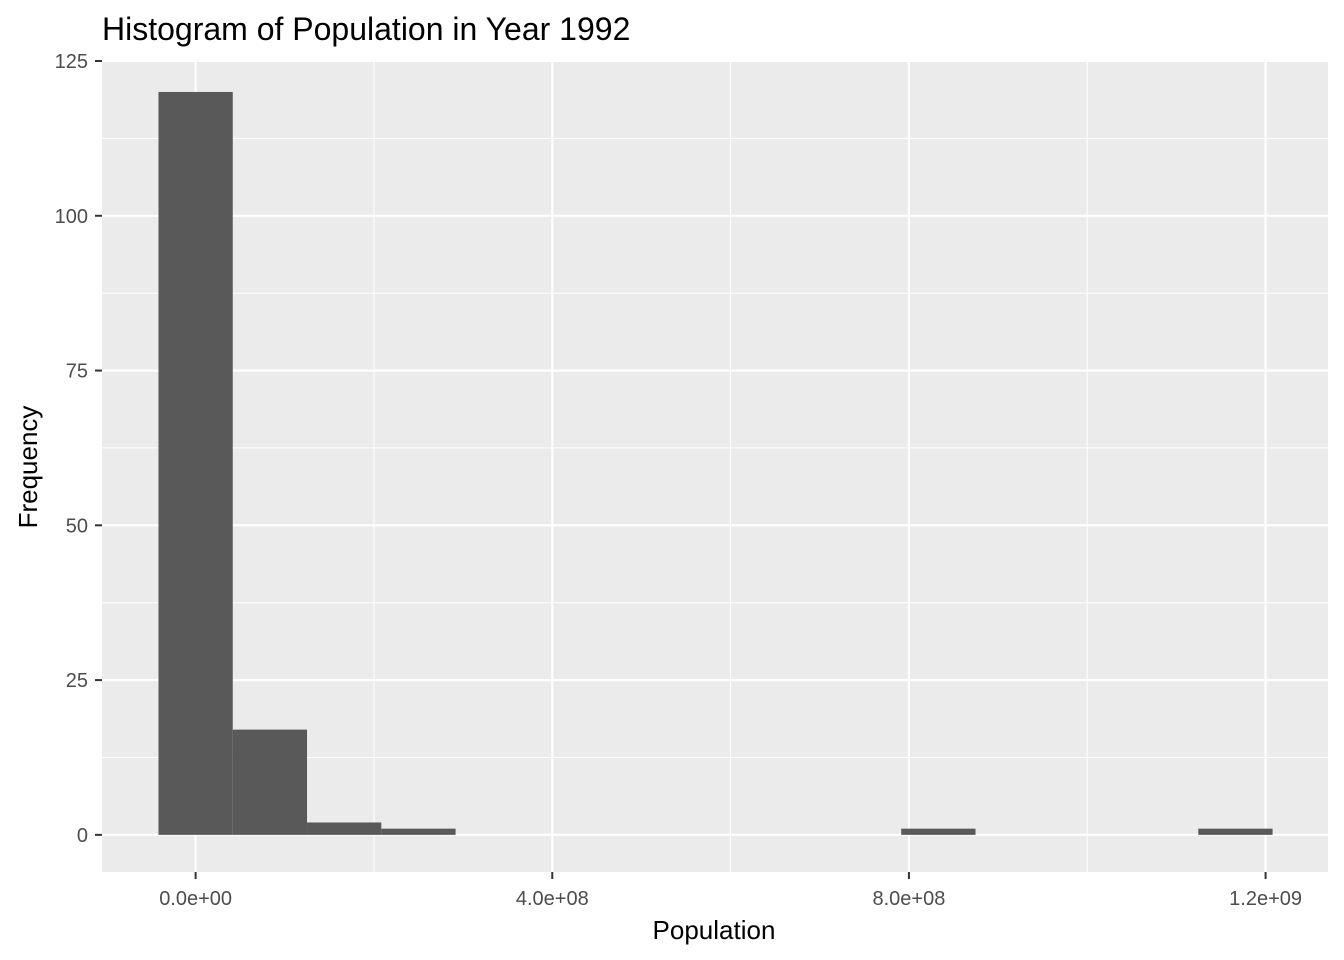 The width and height of the screenshot is (1344, 960). I want to click on y-tick-label: 100, so click(71, 217).